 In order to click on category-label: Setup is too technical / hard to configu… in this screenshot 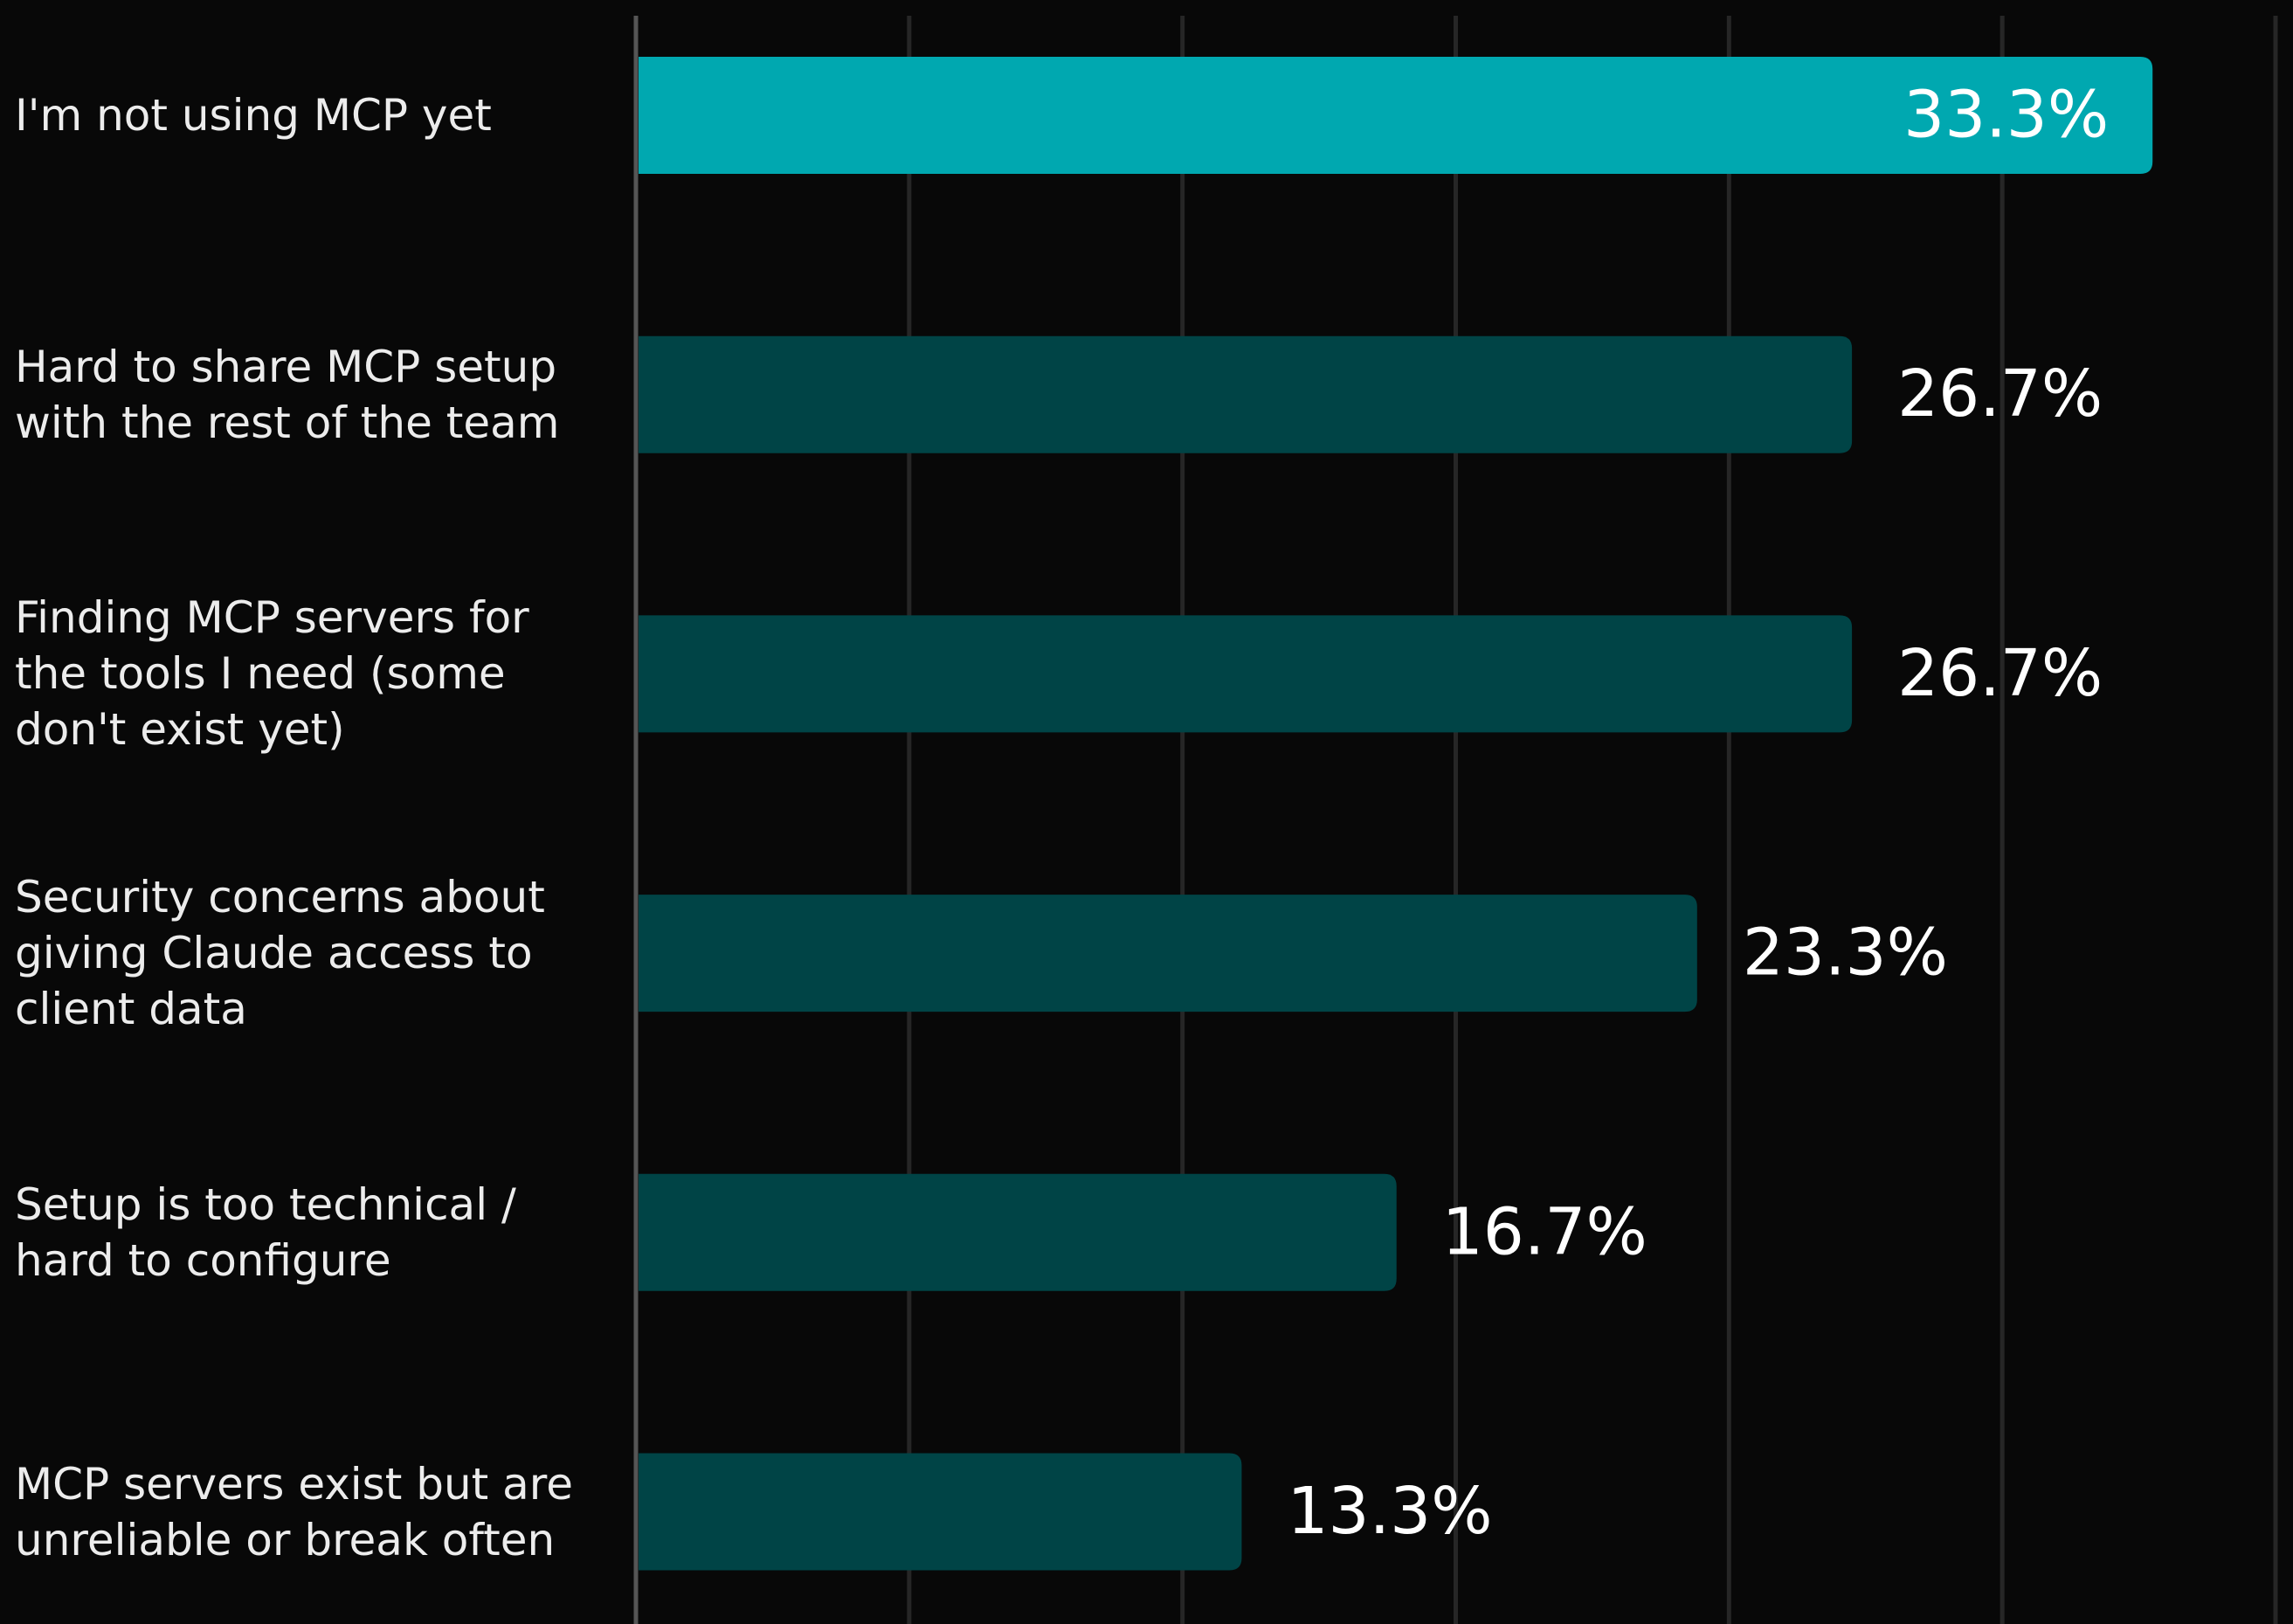, I will do `click(265, 1232)`.